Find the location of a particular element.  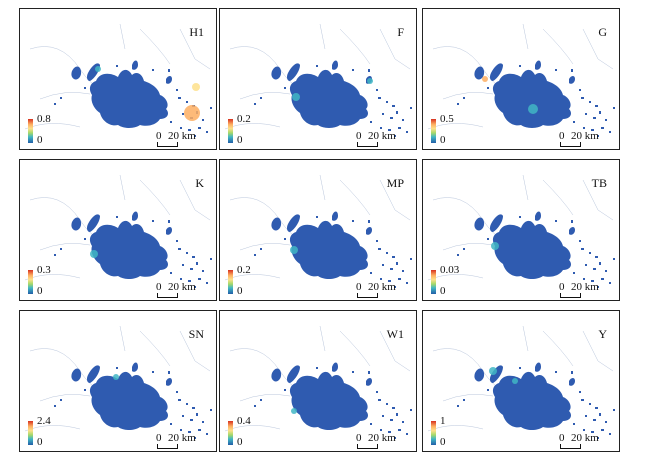

panel-label: F is located at coordinates (400, 32).